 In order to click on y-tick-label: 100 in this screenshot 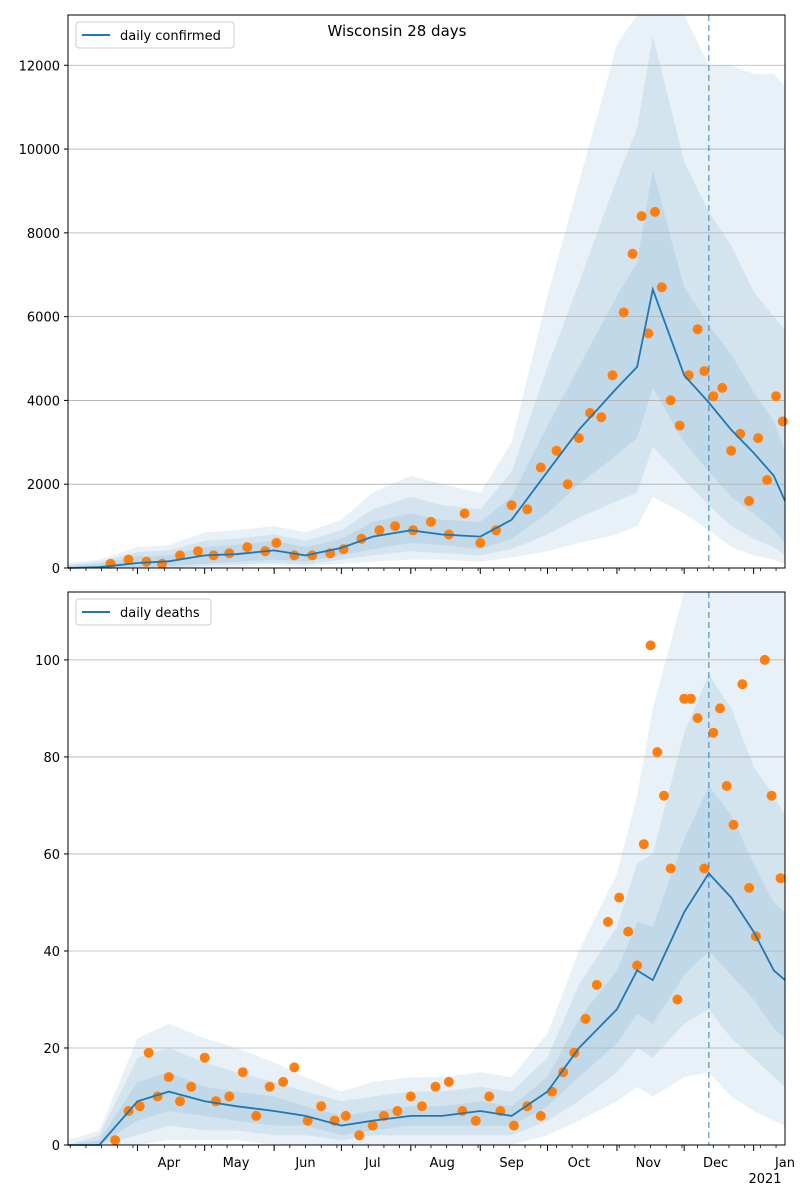, I will do `click(47, 661)`.